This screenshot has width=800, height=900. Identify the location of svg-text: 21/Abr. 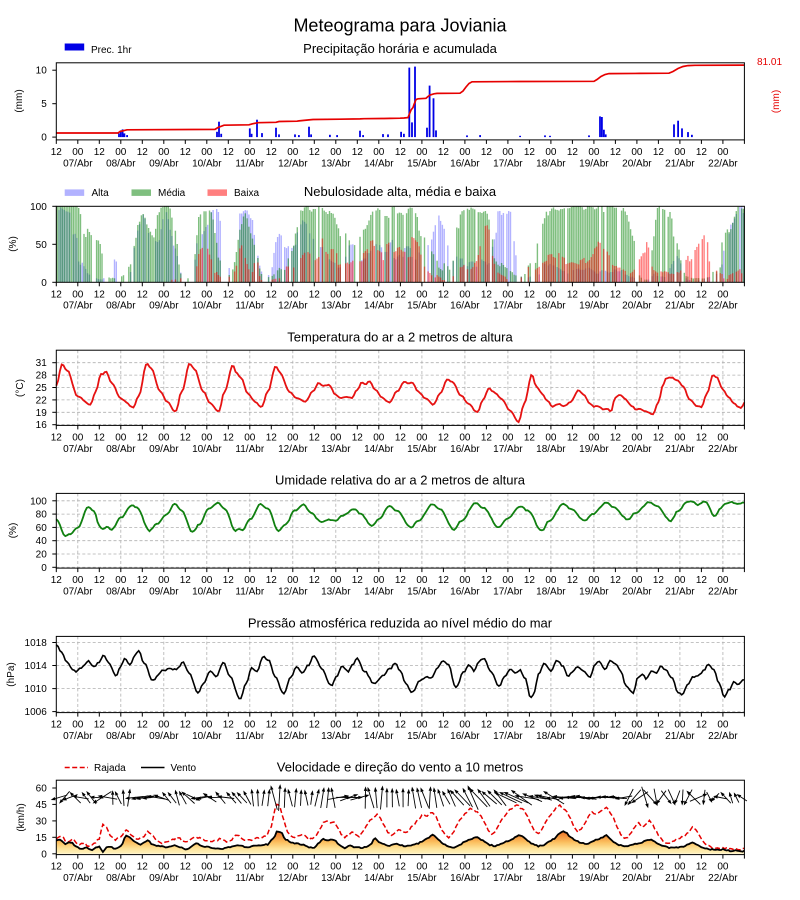
(680, 592).